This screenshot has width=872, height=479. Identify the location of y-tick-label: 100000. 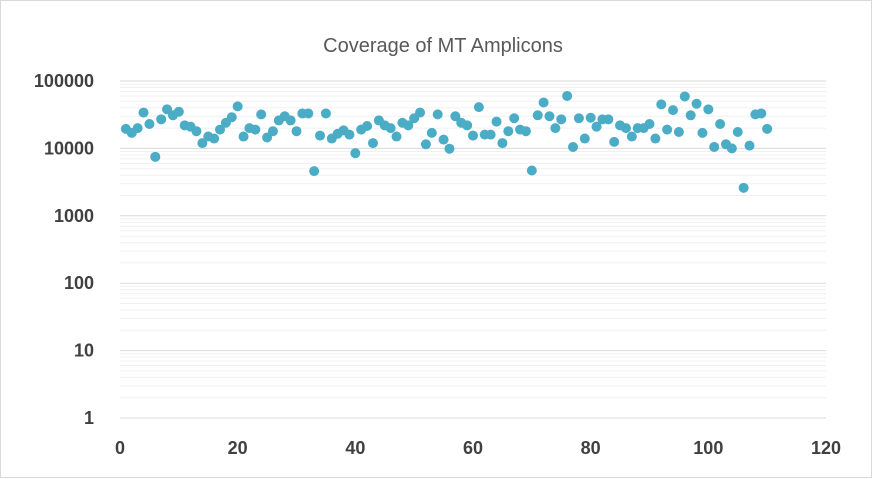
(64, 81).